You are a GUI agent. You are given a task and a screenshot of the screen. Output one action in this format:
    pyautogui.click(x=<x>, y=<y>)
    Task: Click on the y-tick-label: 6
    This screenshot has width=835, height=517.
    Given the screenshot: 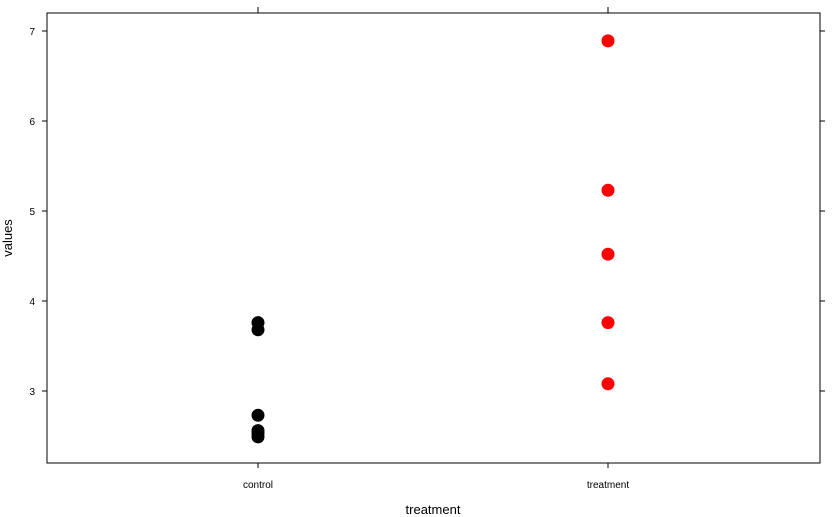 What is the action you would take?
    pyautogui.click(x=32, y=122)
    